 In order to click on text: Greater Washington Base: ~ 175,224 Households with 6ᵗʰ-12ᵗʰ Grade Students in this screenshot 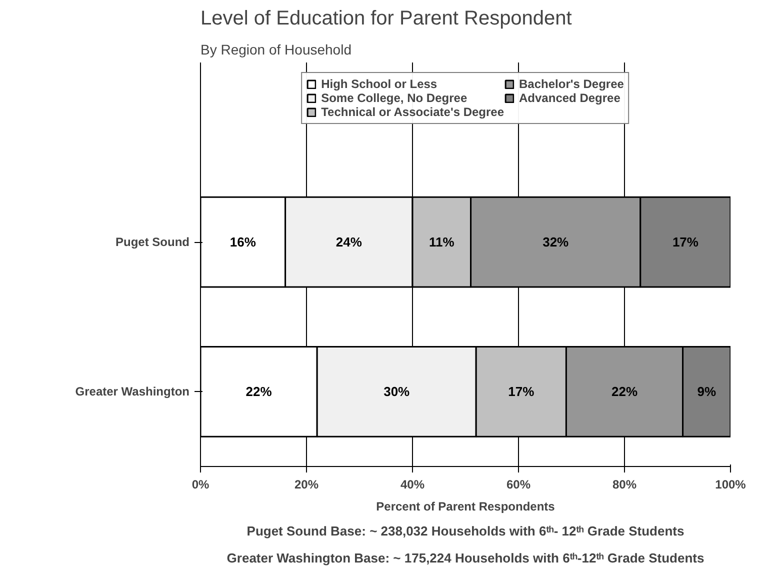, I will do `click(465, 558)`.